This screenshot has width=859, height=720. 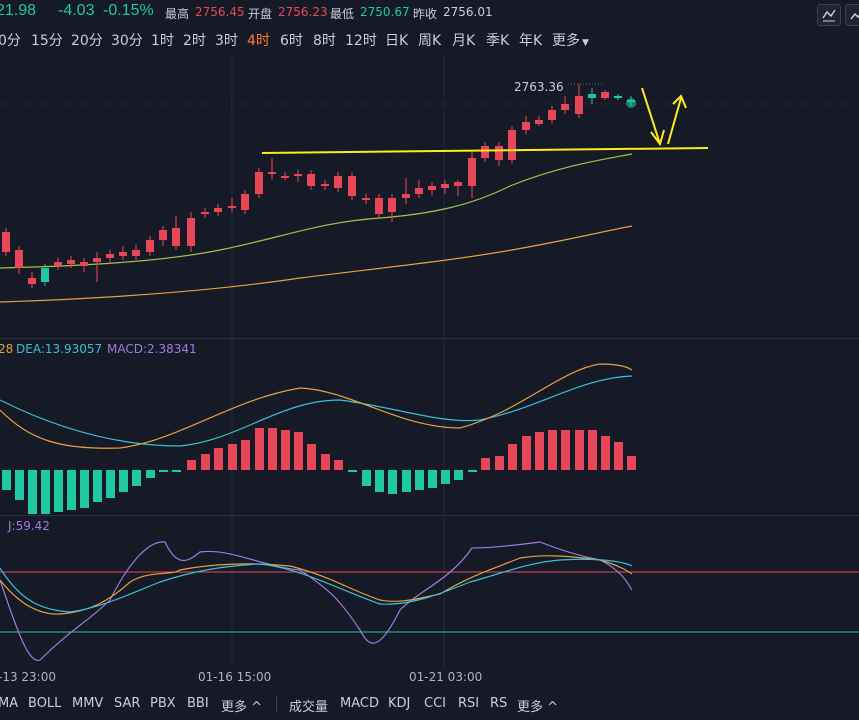 I want to click on low-label: 最低, so click(x=342, y=14).